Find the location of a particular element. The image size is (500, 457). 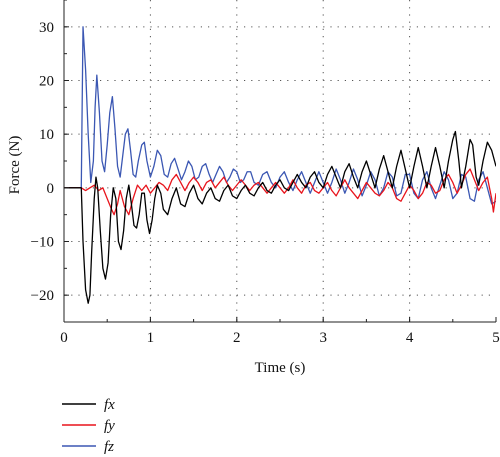

y-tick-label: −20 is located at coordinates (42, 296).